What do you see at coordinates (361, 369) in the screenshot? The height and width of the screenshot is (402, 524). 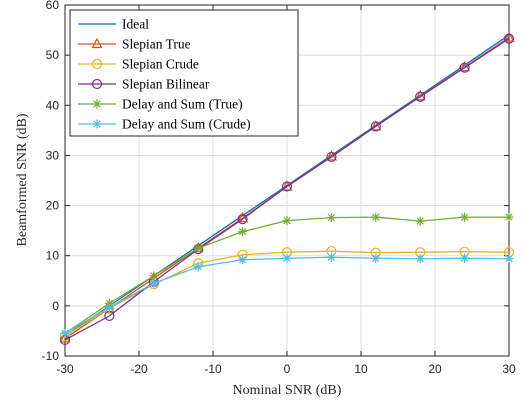 I see `x-tick-label: 10` at bounding box center [361, 369].